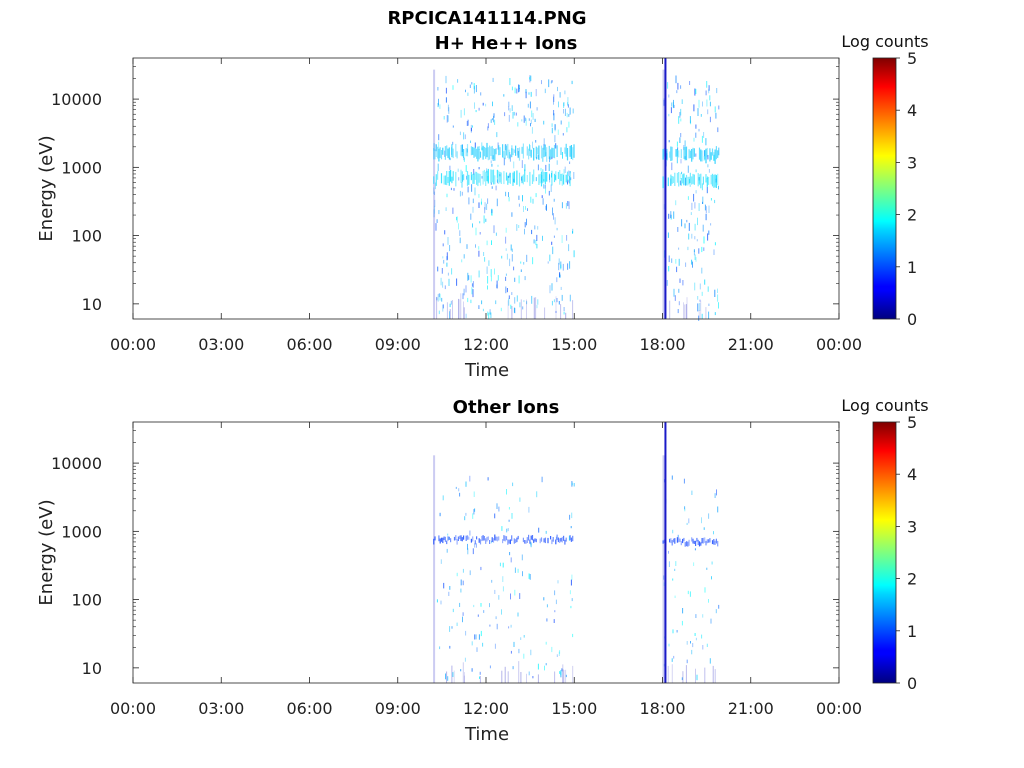 The width and height of the screenshot is (1024, 768). Describe the element at coordinates (912, 422) in the screenshot. I see `colorbar-tick-label: 5` at that location.